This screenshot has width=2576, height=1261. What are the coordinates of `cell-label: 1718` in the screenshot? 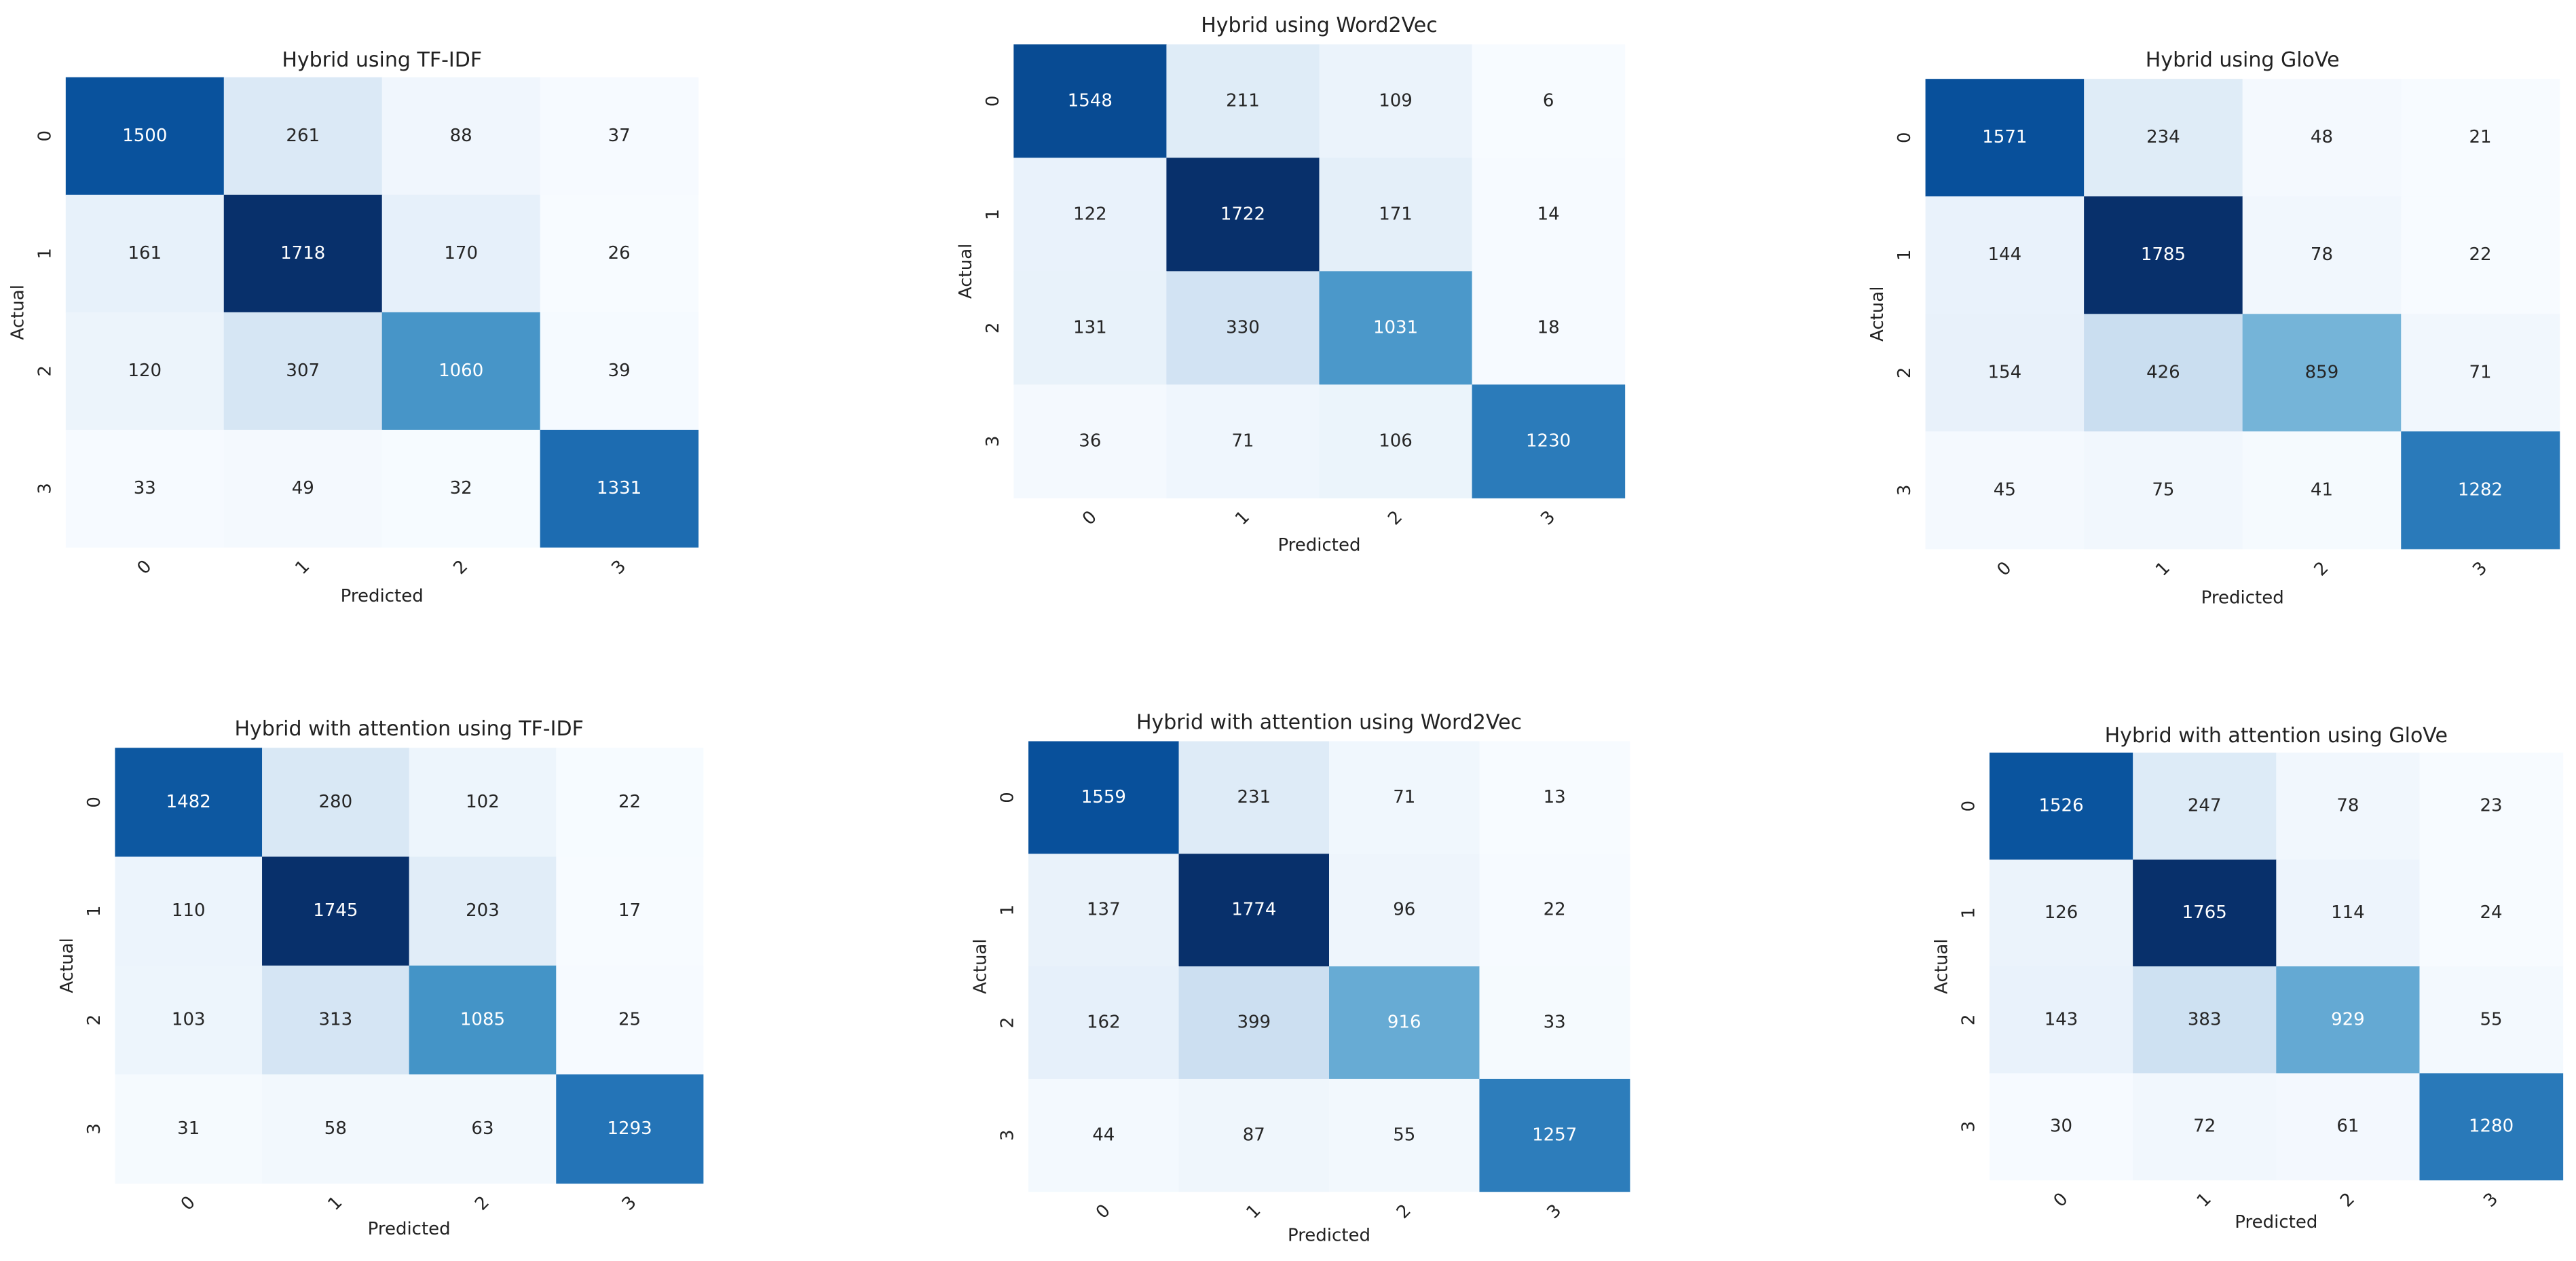 It's located at (303, 253).